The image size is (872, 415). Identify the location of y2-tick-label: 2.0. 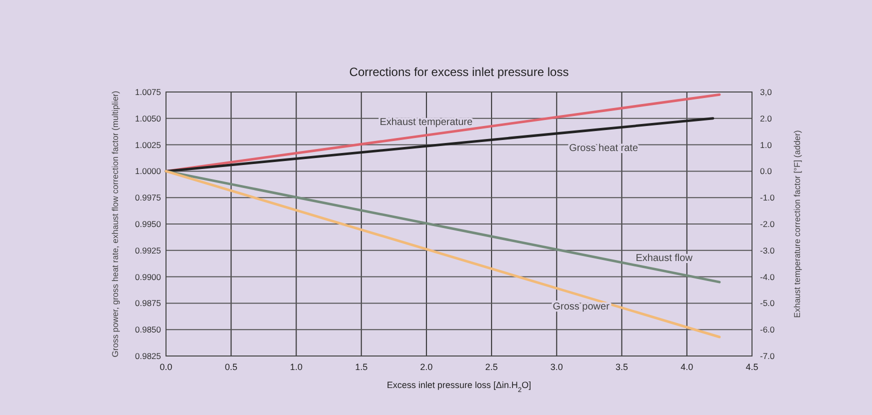
(766, 118).